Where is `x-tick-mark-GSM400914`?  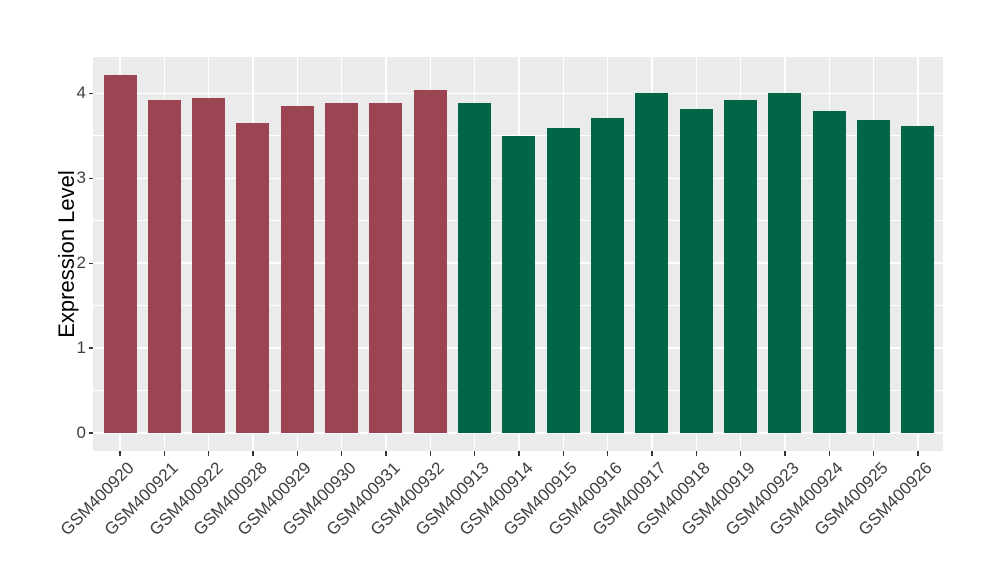 x-tick-mark-GSM400914 is located at coordinates (519, 453).